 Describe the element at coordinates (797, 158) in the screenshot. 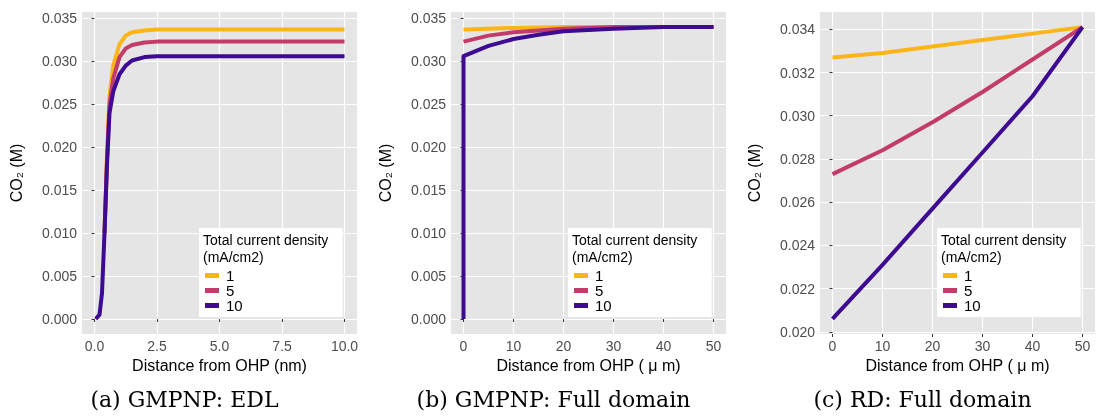

I see `y-tick-label: 0.028` at that location.